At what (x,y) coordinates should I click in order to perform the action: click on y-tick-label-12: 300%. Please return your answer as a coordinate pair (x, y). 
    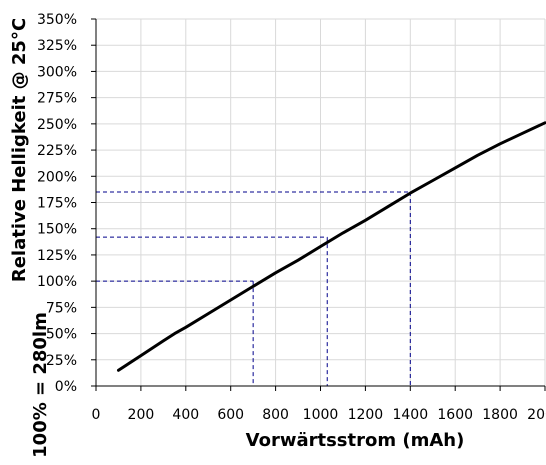
    Looking at the image, I should click on (57, 72).